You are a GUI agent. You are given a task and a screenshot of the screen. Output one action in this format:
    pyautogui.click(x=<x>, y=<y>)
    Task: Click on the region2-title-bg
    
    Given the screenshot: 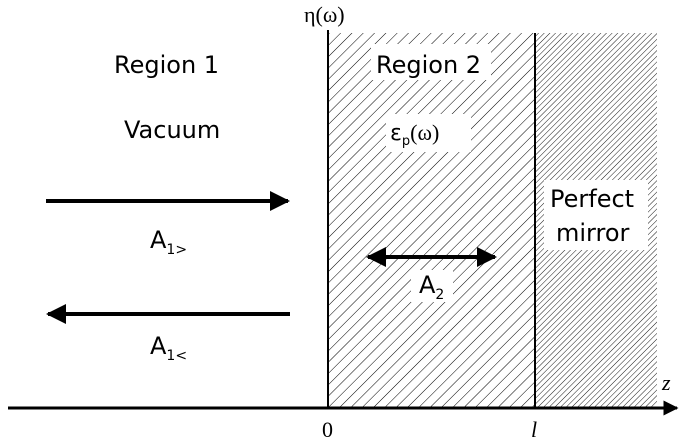 What is the action you would take?
    pyautogui.click(x=431, y=62)
    